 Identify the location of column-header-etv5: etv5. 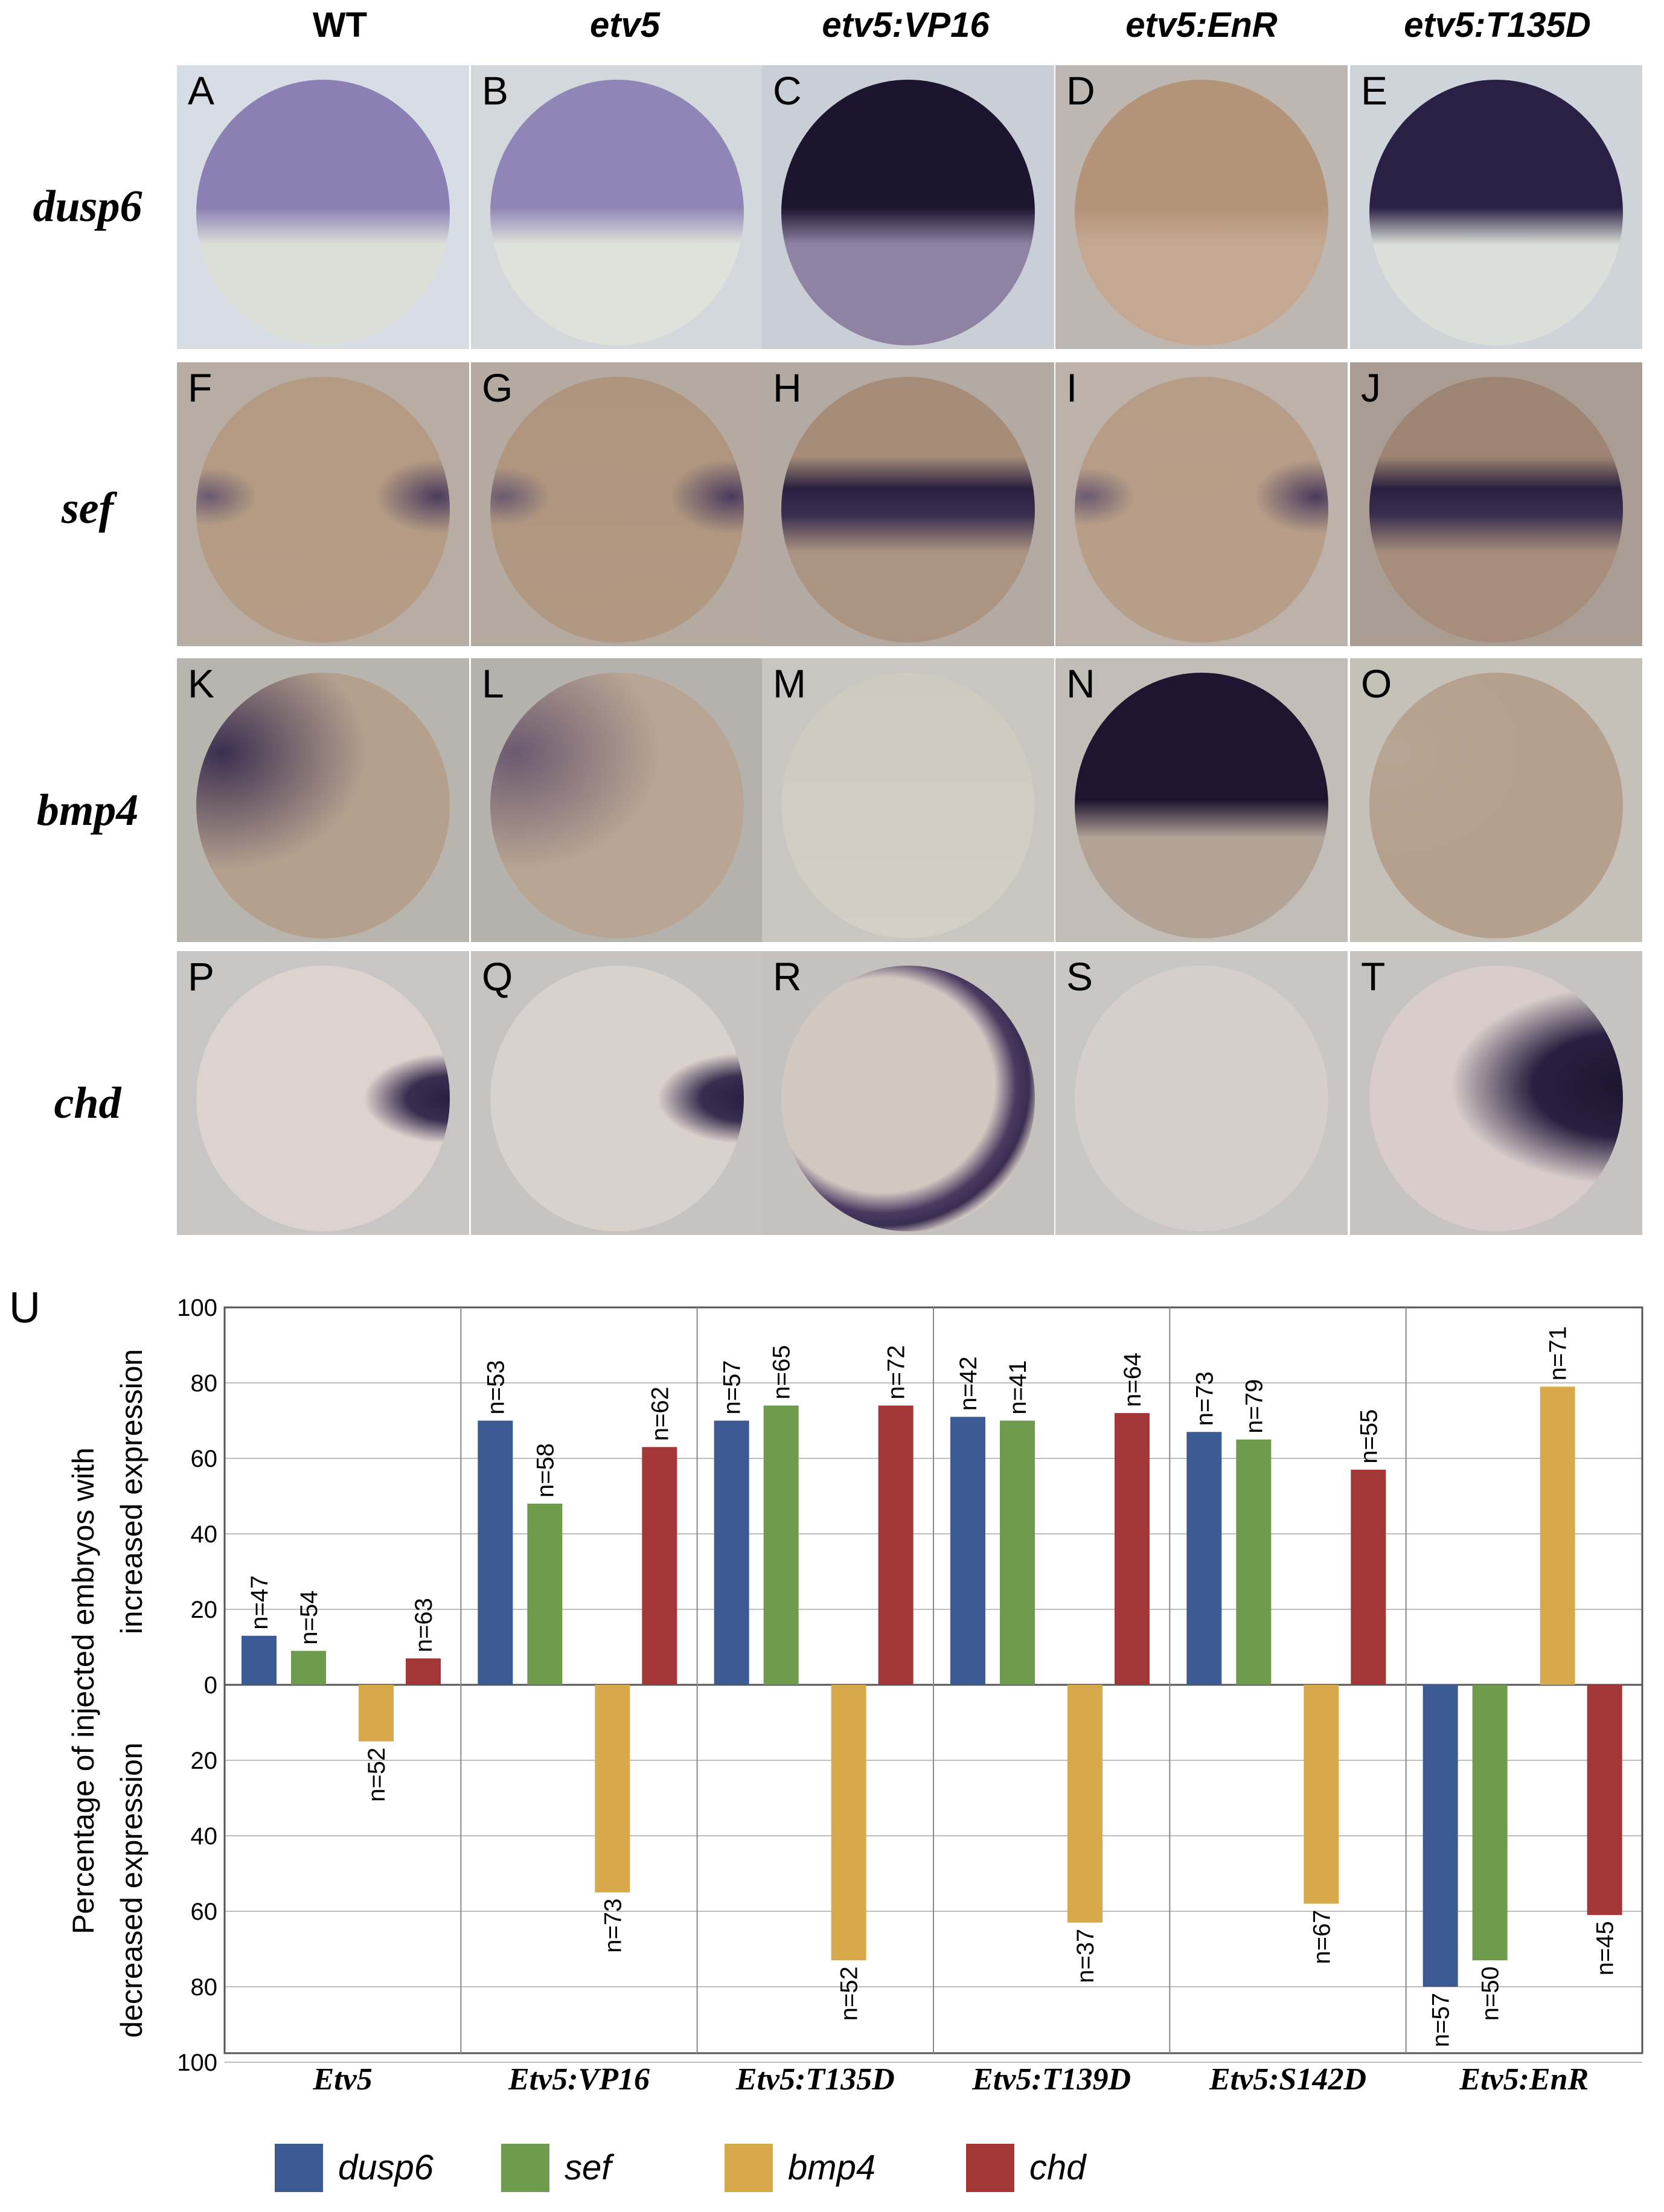
(625, 25).